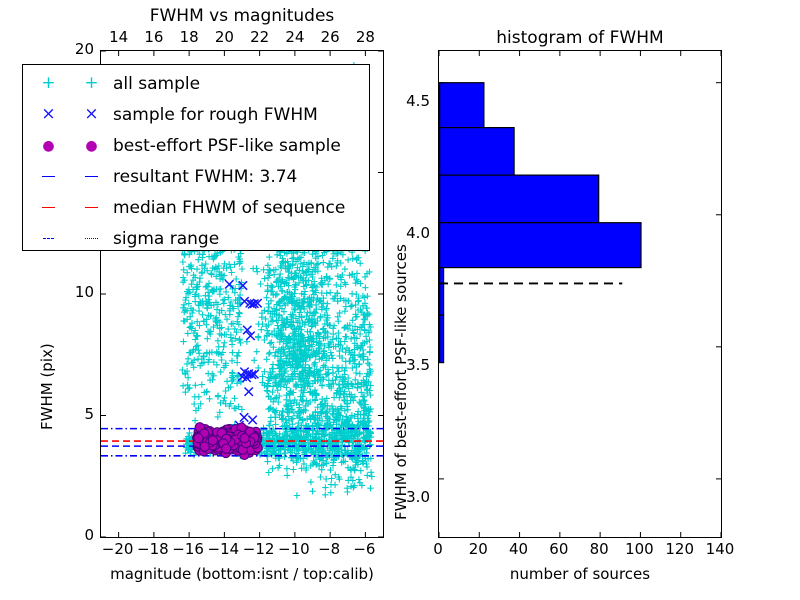 The image size is (800, 600). Describe the element at coordinates (223, 549) in the screenshot. I see `left-bottom-tick-label: −14` at that location.